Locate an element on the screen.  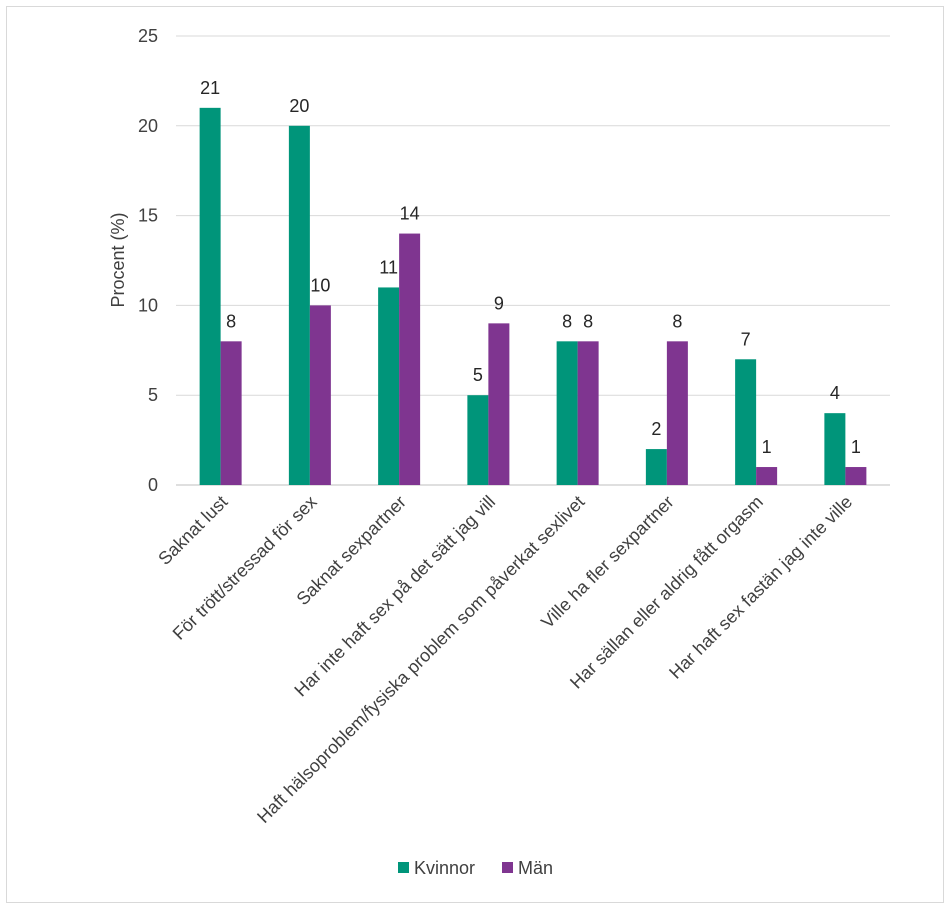
x-tick-label: Har haft sex fastän jag inte ville is located at coordinates (760, 587).